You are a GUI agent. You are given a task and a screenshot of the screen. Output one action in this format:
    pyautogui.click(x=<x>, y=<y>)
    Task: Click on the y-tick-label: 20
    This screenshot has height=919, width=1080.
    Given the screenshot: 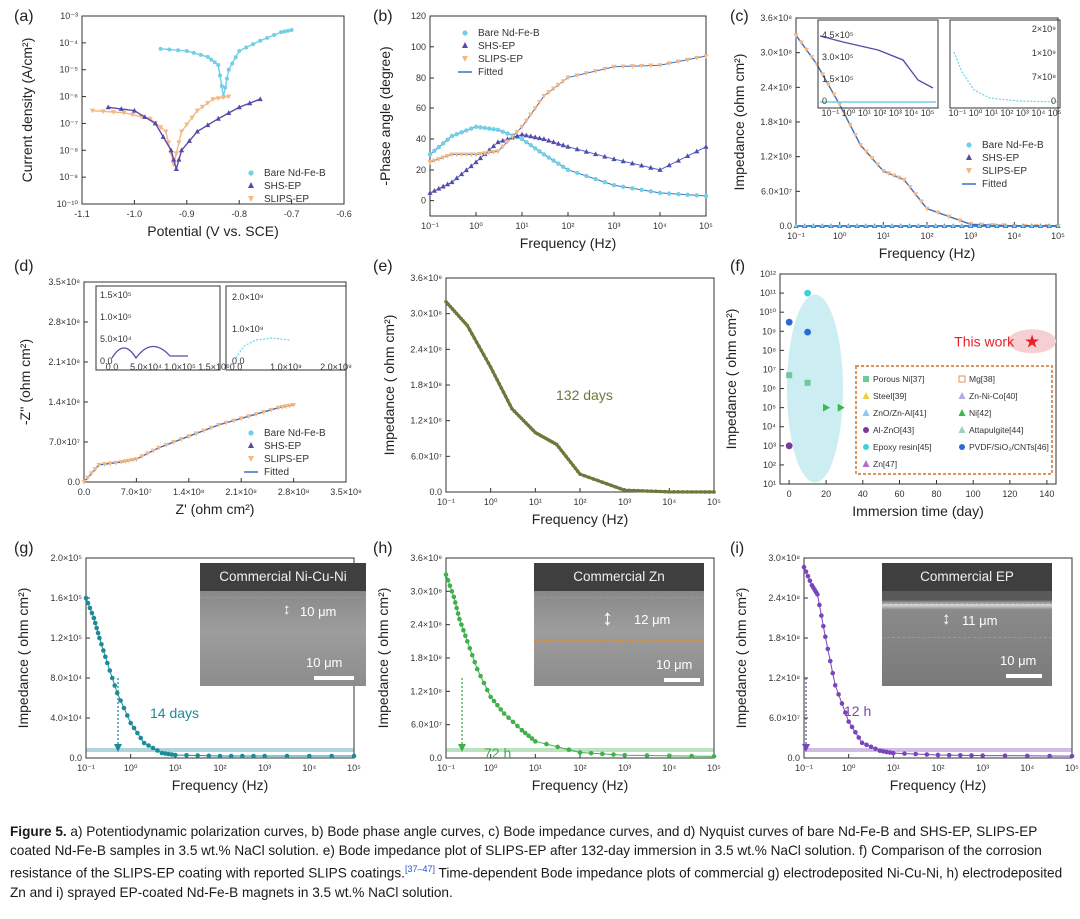 What is the action you would take?
    pyautogui.click(x=421, y=170)
    